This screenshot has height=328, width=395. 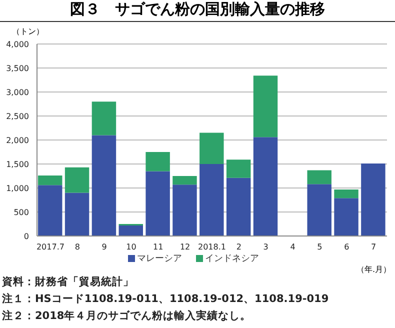 I want to click on text: 注２：2018年４月のサゴでん粉は輸入実績なし。, so click(x=127, y=316).